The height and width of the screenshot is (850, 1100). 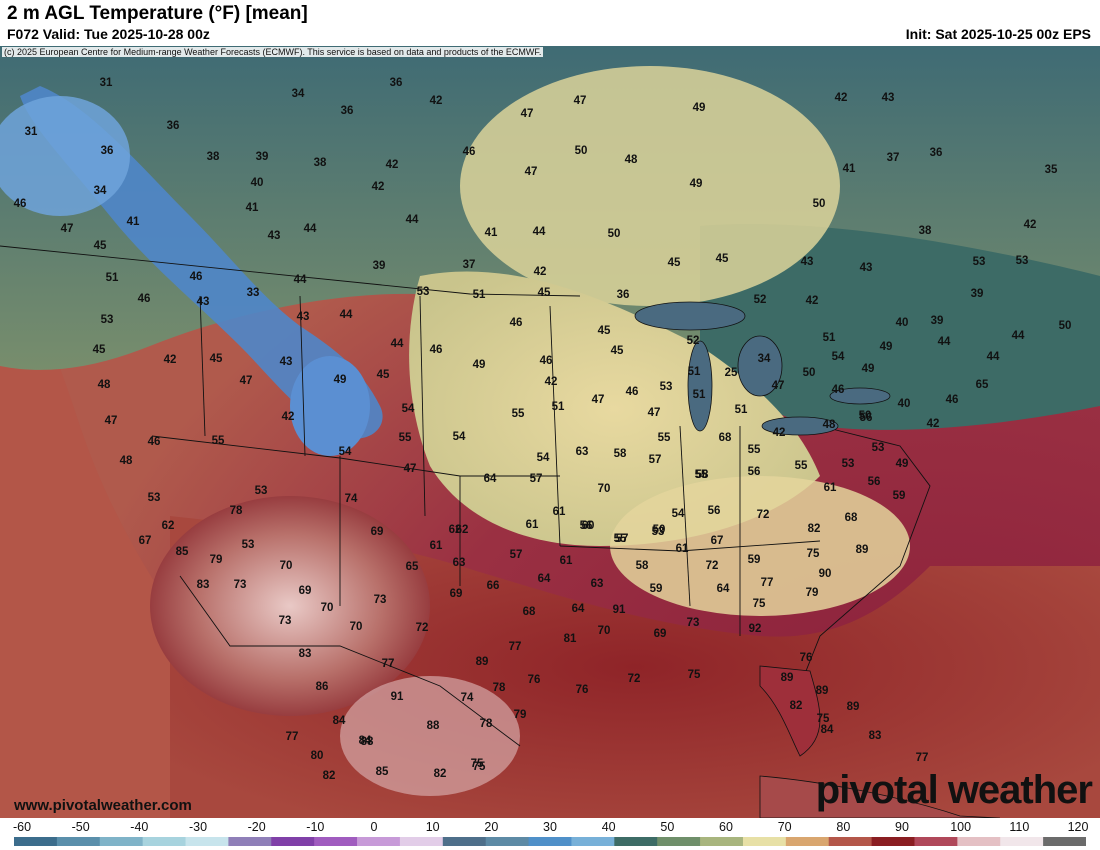 What do you see at coordinates (726, 827) in the screenshot?
I see `colorbar-tick: 60` at bounding box center [726, 827].